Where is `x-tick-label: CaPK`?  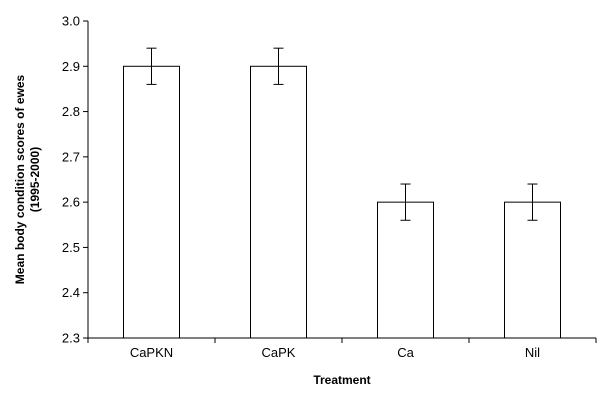 x-tick-label: CaPK is located at coordinates (279, 352).